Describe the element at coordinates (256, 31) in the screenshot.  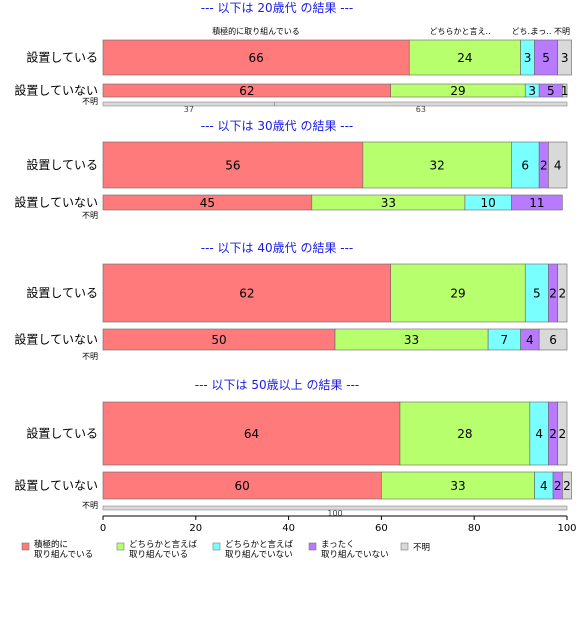
I see `top-category-label: 積極的に取り組んでいる` at that location.